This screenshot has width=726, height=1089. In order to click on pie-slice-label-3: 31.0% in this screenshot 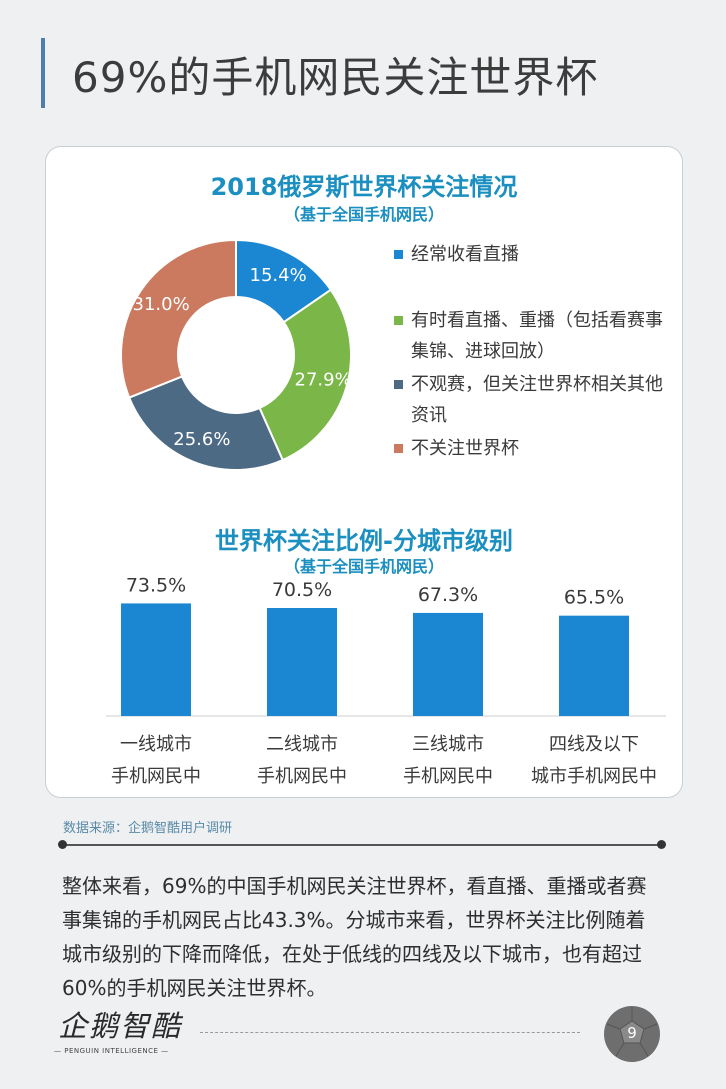, I will do `click(161, 304)`.